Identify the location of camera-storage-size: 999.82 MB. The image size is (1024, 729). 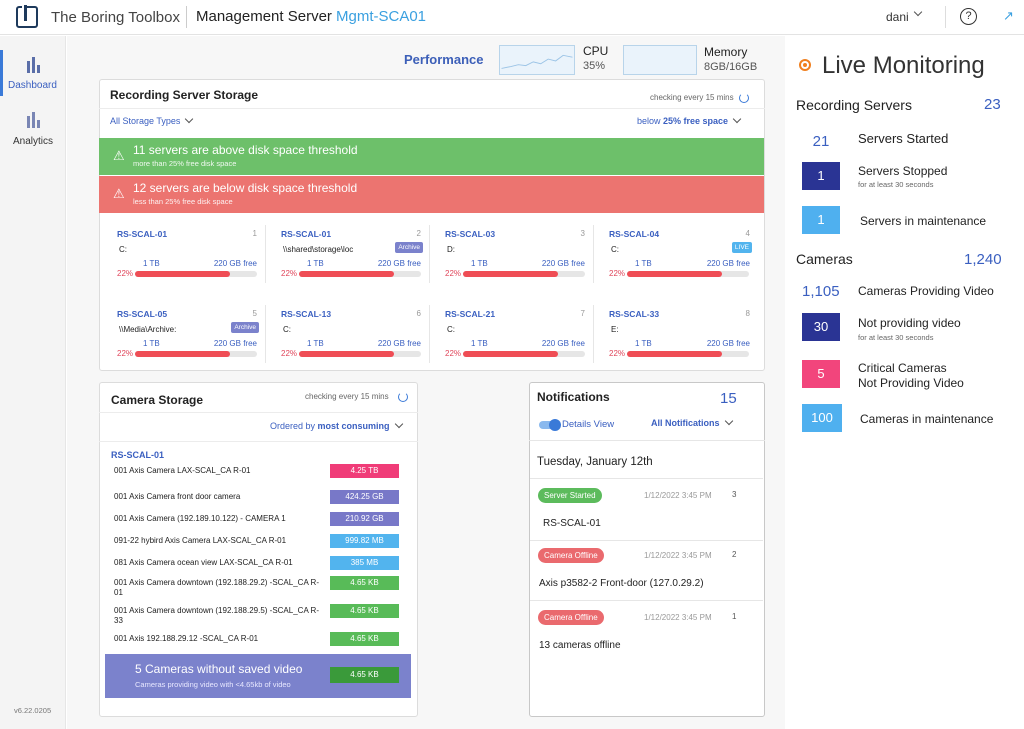
(364, 541).